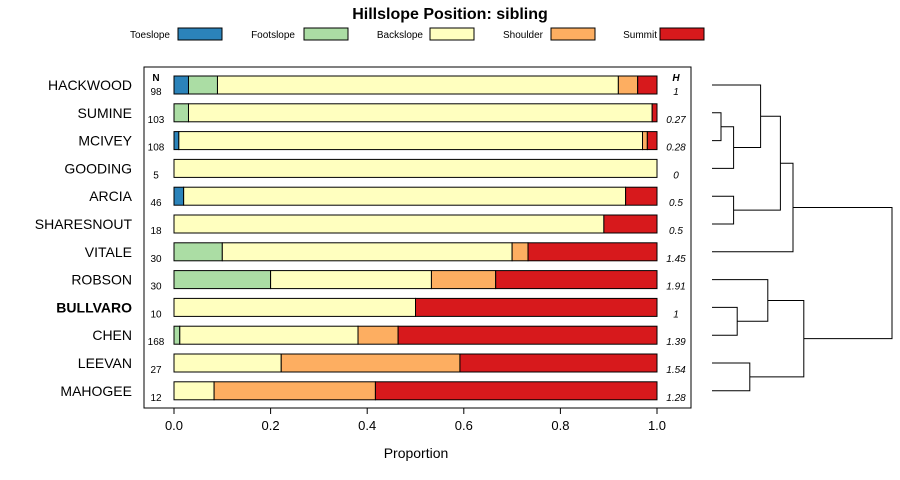 This screenshot has width=900, height=480. Describe the element at coordinates (155, 78) in the screenshot. I see `n-column-header: N` at that location.